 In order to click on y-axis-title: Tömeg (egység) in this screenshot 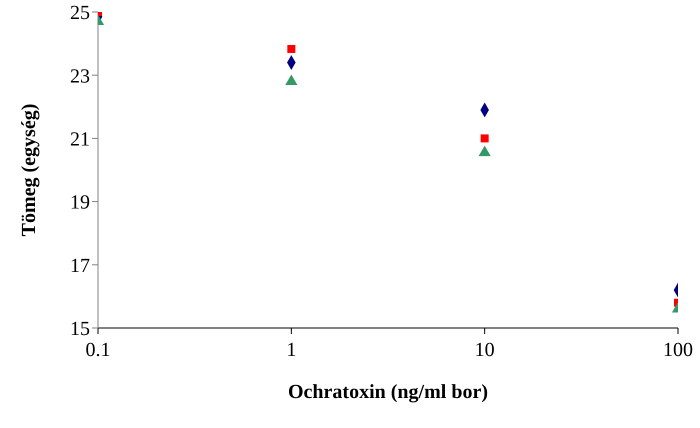, I will do `click(29, 170)`.